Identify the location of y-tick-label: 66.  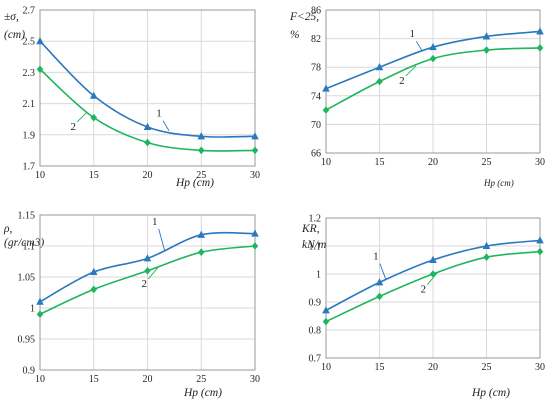
(316, 154).